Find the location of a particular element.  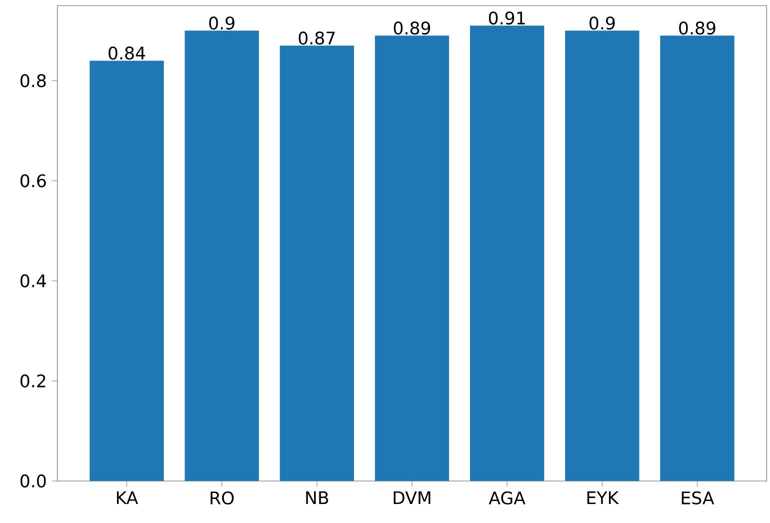

x-tick-label: KA is located at coordinates (127, 497).